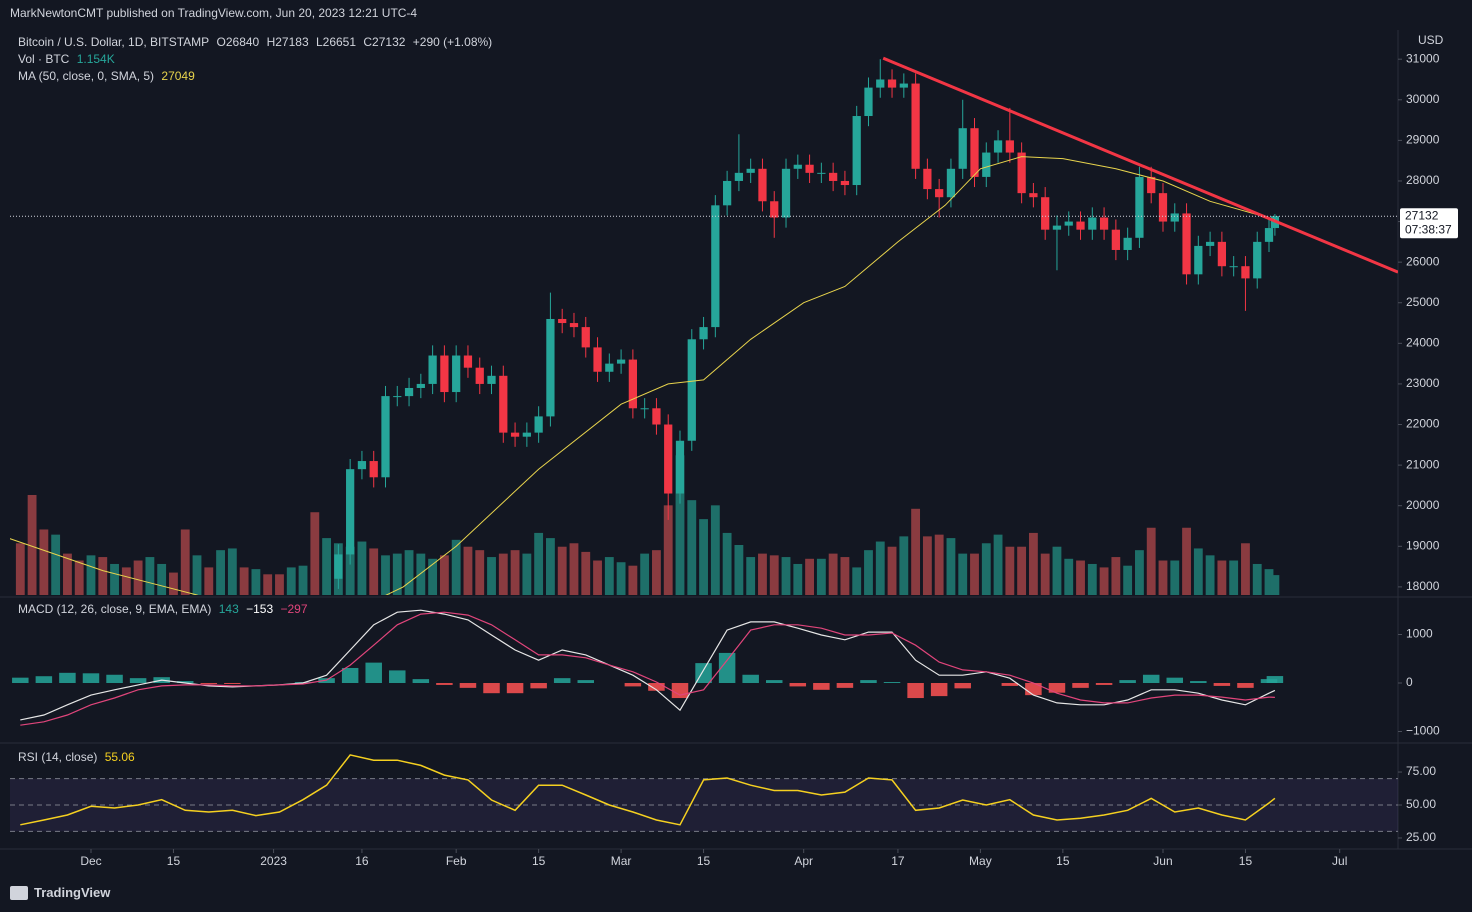 This screenshot has width=1472, height=912. What do you see at coordinates (86, 76) in the screenshot?
I see `ma-title: MA (50, close, 0, SMA, 5)` at bounding box center [86, 76].